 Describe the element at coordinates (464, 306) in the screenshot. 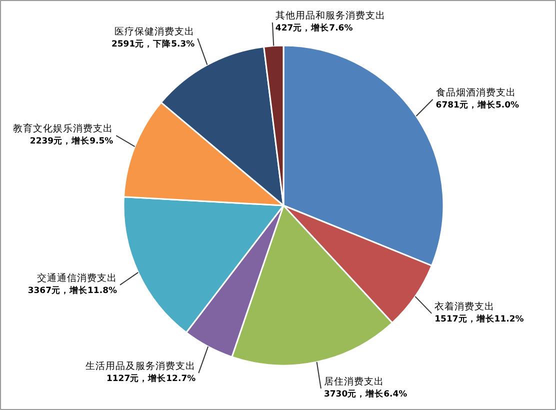

I see `slice-label: 衣着消费支出` at that location.